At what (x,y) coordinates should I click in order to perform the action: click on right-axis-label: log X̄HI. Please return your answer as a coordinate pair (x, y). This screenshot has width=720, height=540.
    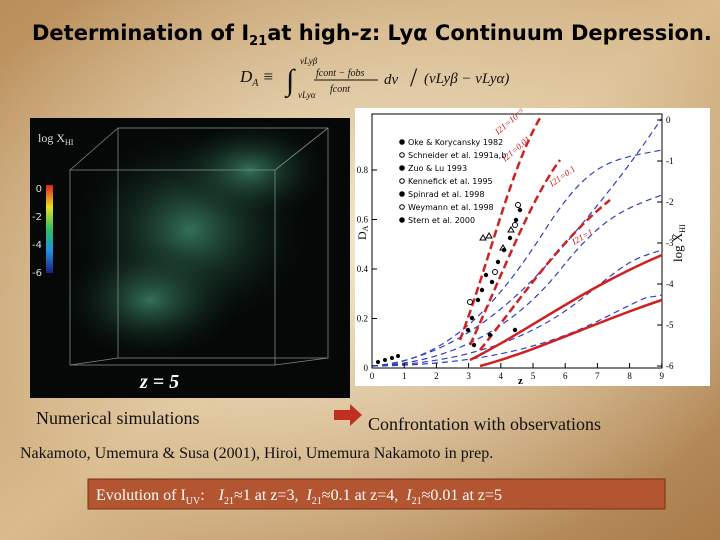
    Looking at the image, I should click on (678, 243).